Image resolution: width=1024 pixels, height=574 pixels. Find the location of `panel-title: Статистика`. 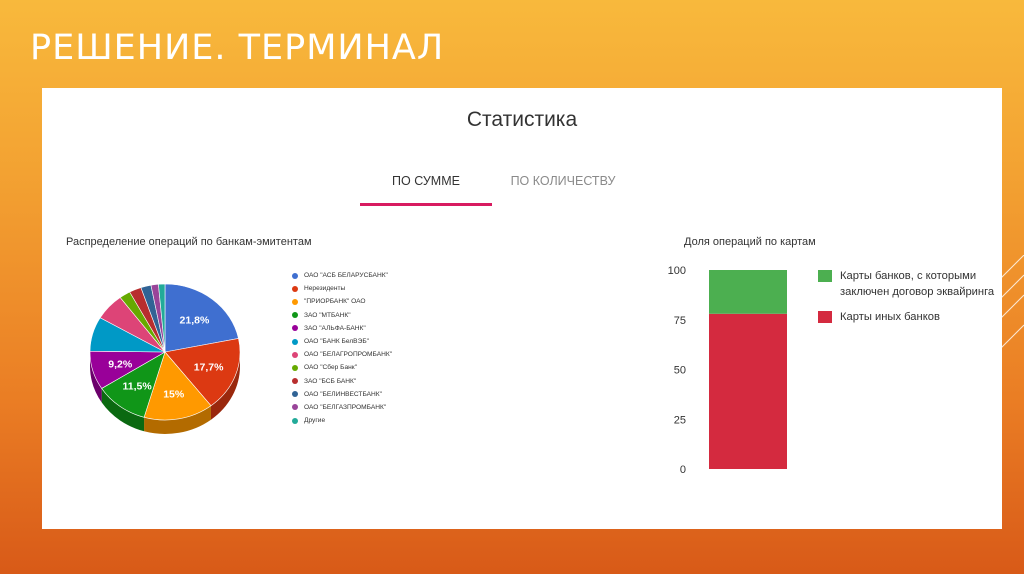

panel-title: Статистика is located at coordinates (522, 119).